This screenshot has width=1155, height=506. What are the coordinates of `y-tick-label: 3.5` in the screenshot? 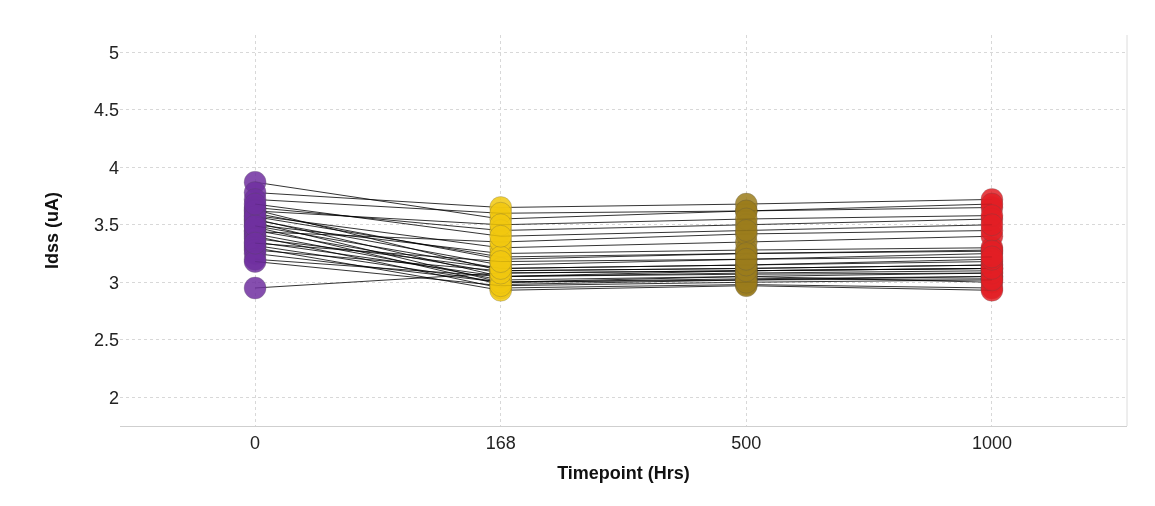 It's located at (106, 225).